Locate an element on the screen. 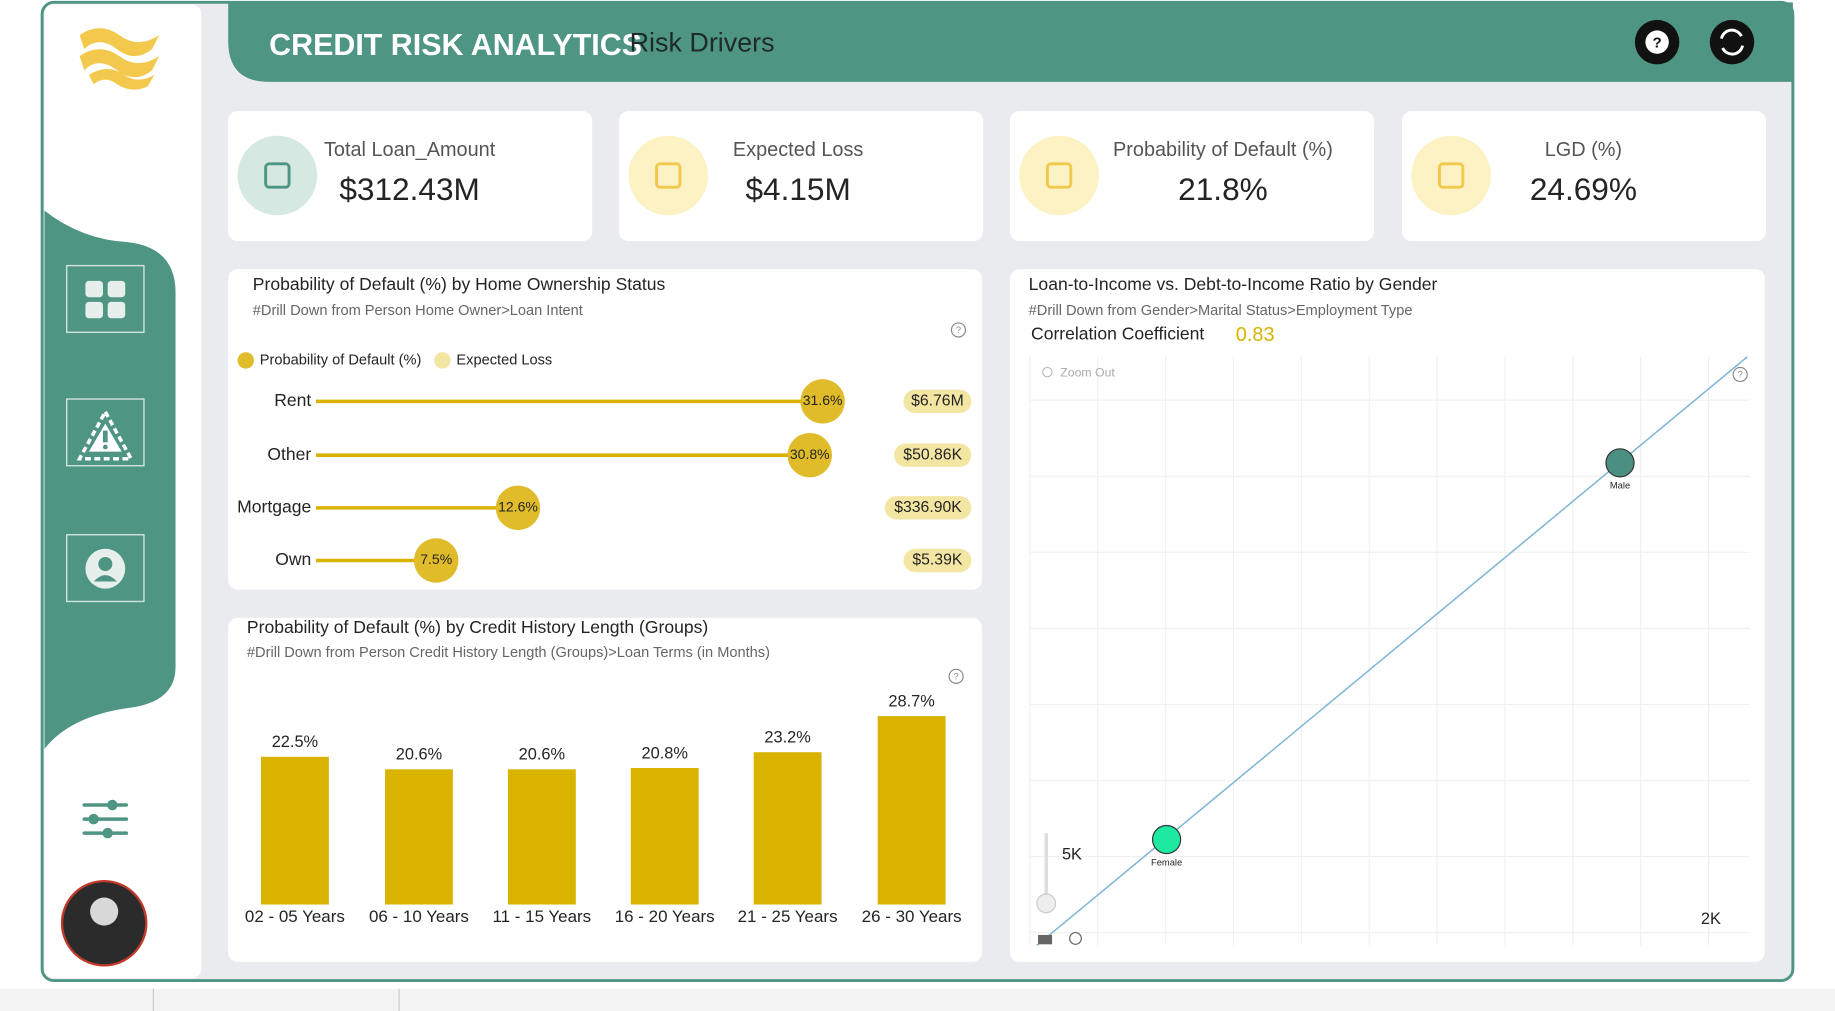 The width and height of the screenshot is (1835, 1011). kpi-value: $4.15M is located at coordinates (797, 189).